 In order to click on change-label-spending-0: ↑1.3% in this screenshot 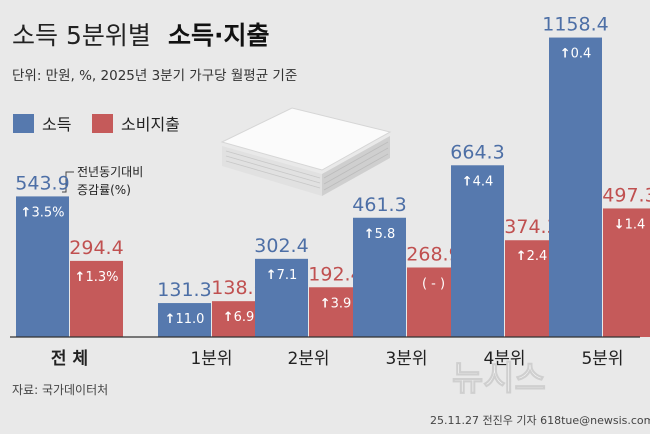, I will do `click(97, 277)`.